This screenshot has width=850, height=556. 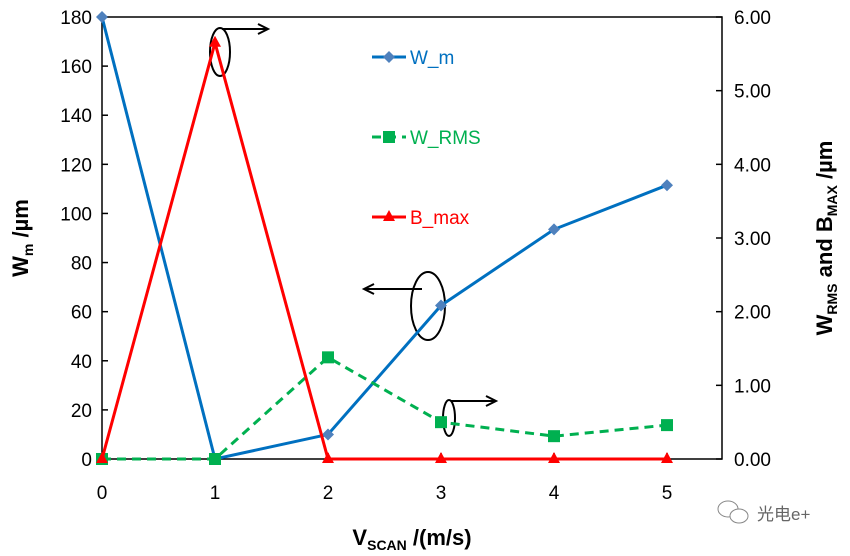 I want to click on y-left-tick-label: 40, so click(x=81, y=362).